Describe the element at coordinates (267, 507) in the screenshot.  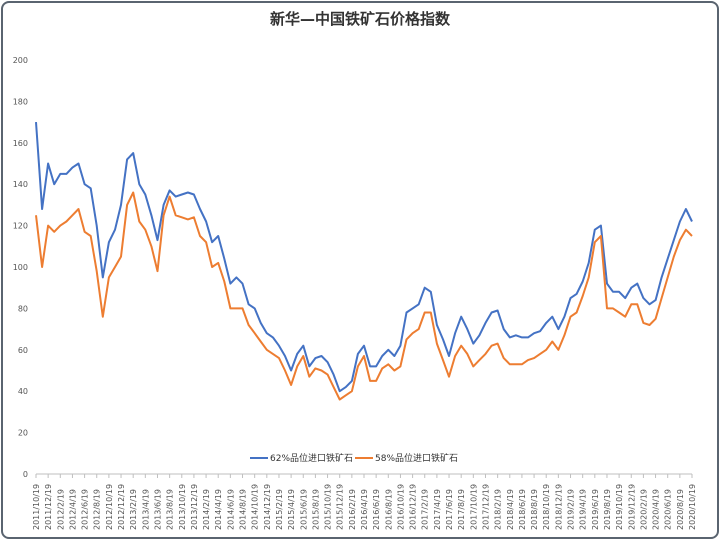
I see `x-tick-label: 2014/12/19` at that location.